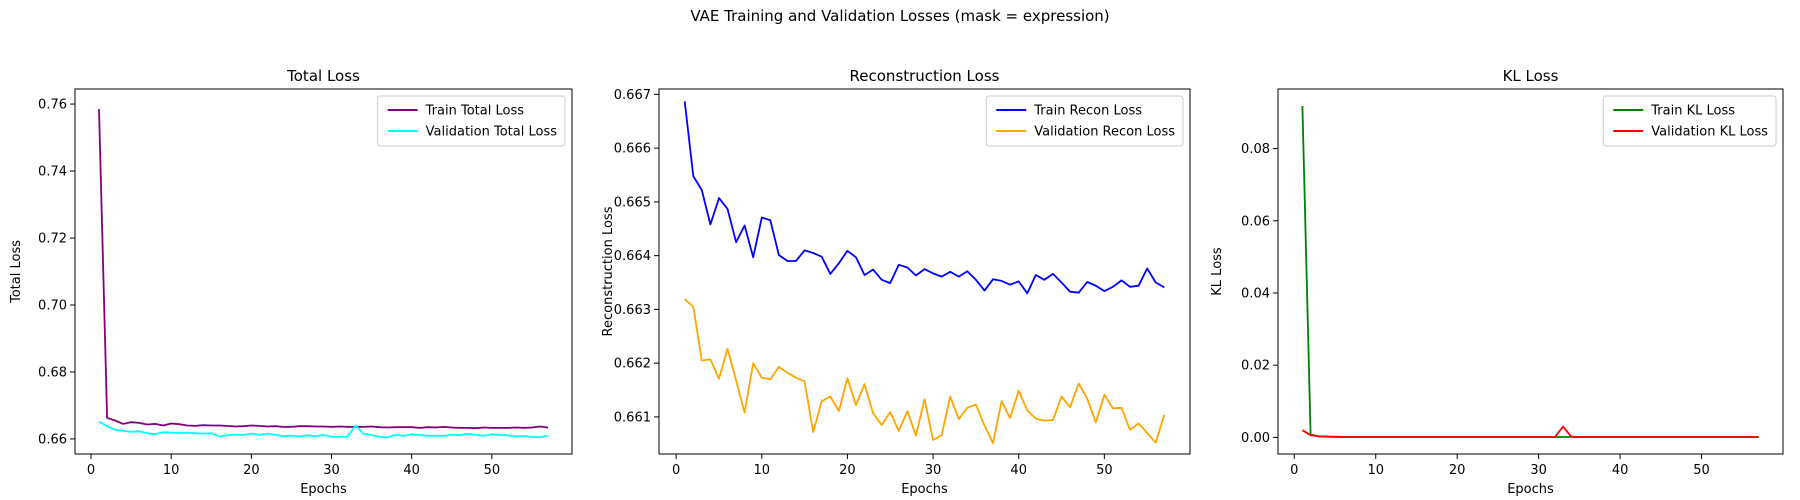 This screenshot has width=1800, height=500. Describe the element at coordinates (632, 310) in the screenshot. I see `y-tick-label: 0.663` at that location.